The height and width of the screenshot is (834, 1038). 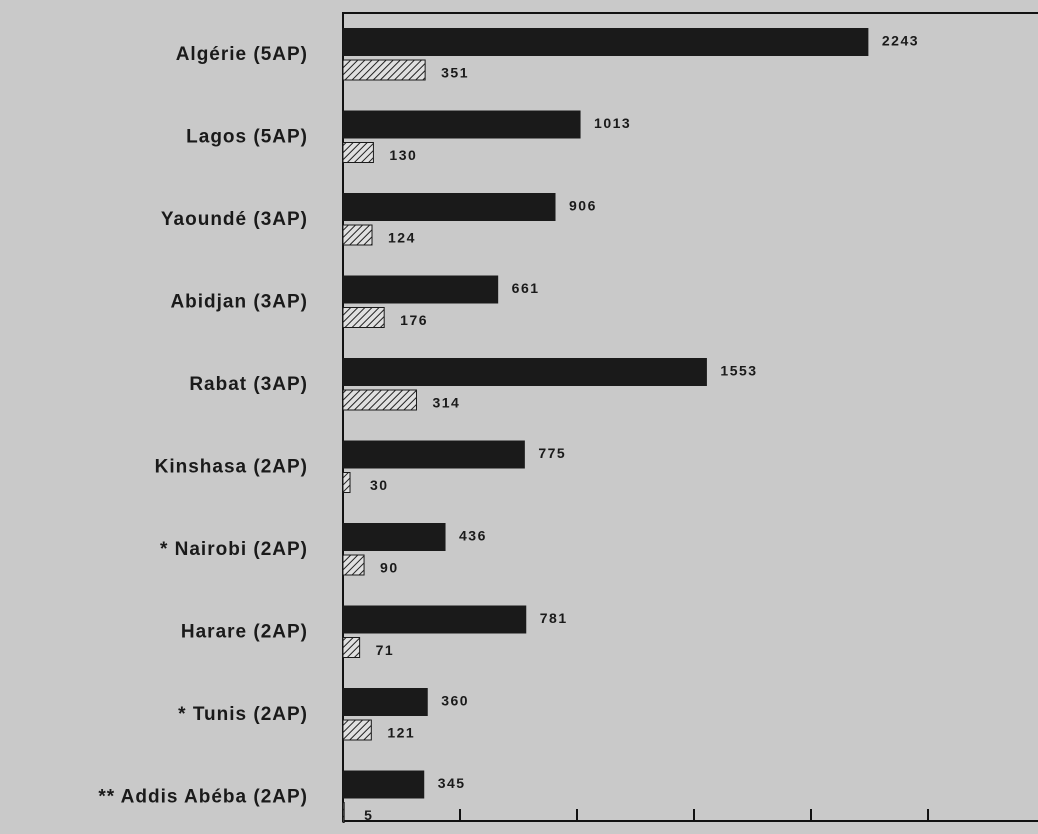 What do you see at coordinates (248, 384) in the screenshot?
I see `category-label: Rabat (3AP)` at bounding box center [248, 384].